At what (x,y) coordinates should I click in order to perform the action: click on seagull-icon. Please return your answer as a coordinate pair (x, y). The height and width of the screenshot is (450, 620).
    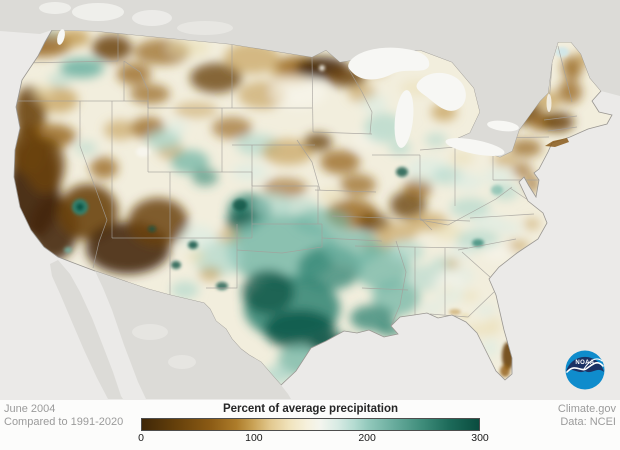
    Looking at the image, I should click on (585, 367).